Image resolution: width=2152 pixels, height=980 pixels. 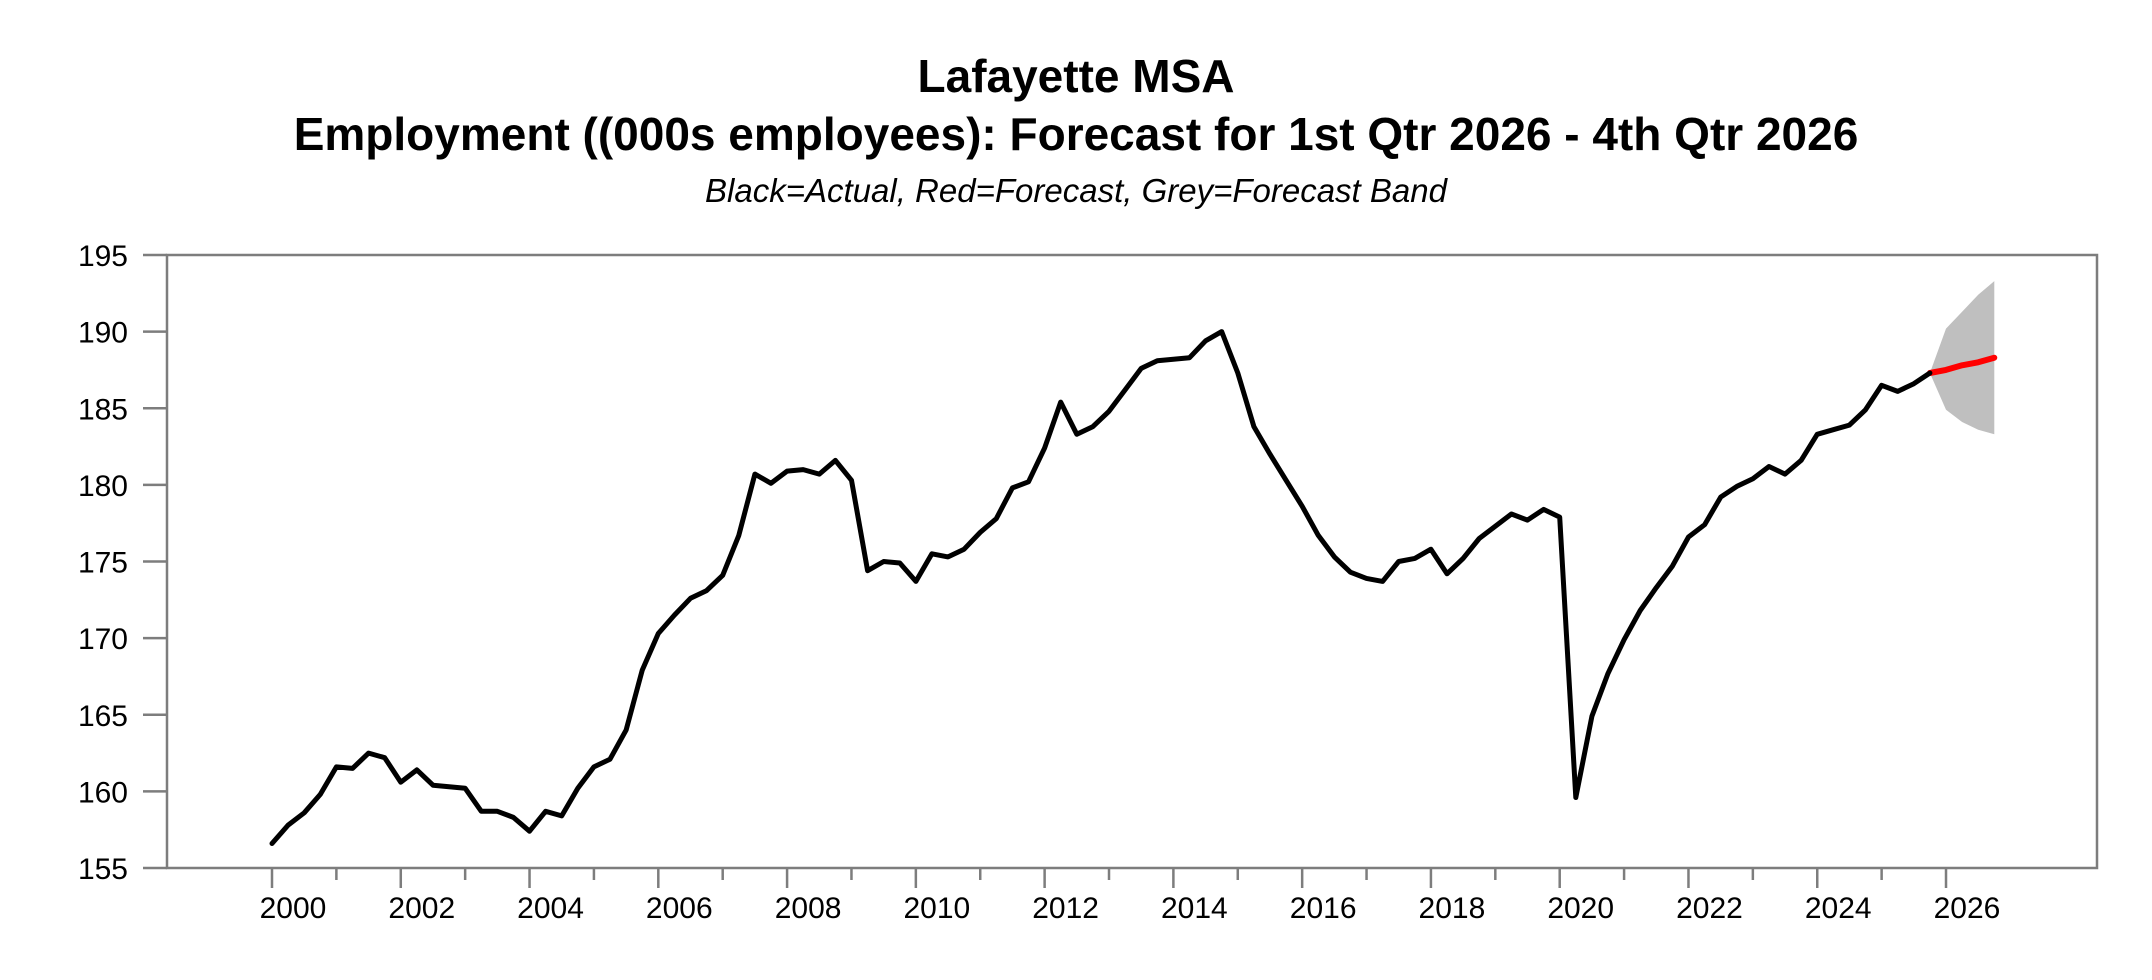 I want to click on y-tick-label: 160, so click(x=103, y=792).